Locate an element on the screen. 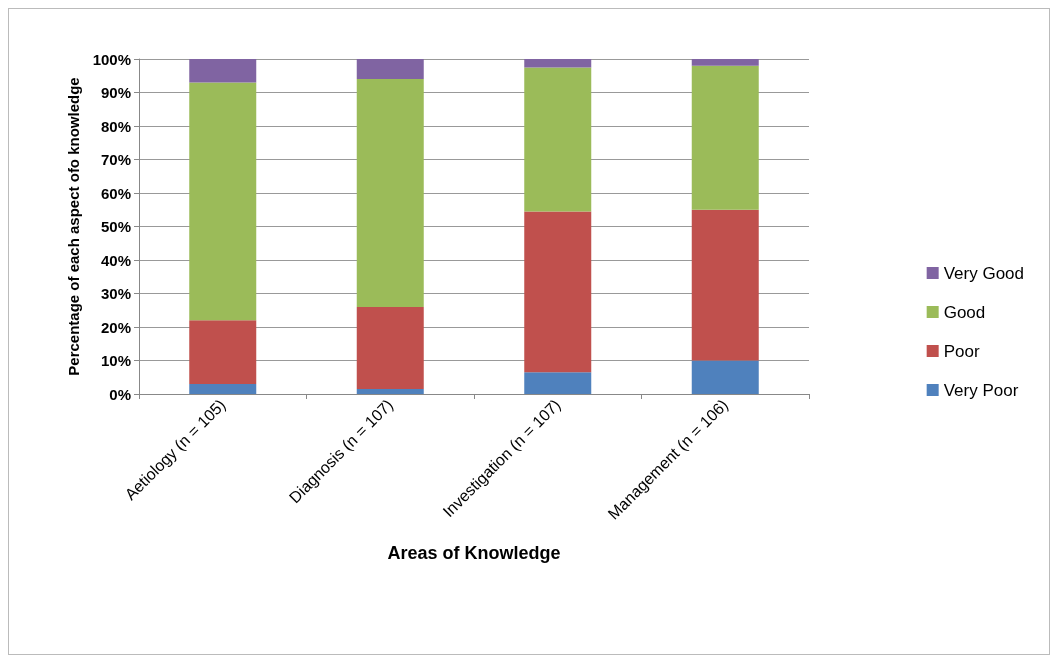 Image resolution: width=1059 pixels, height=664 pixels. y-tick-label: 50% is located at coordinates (115, 226).